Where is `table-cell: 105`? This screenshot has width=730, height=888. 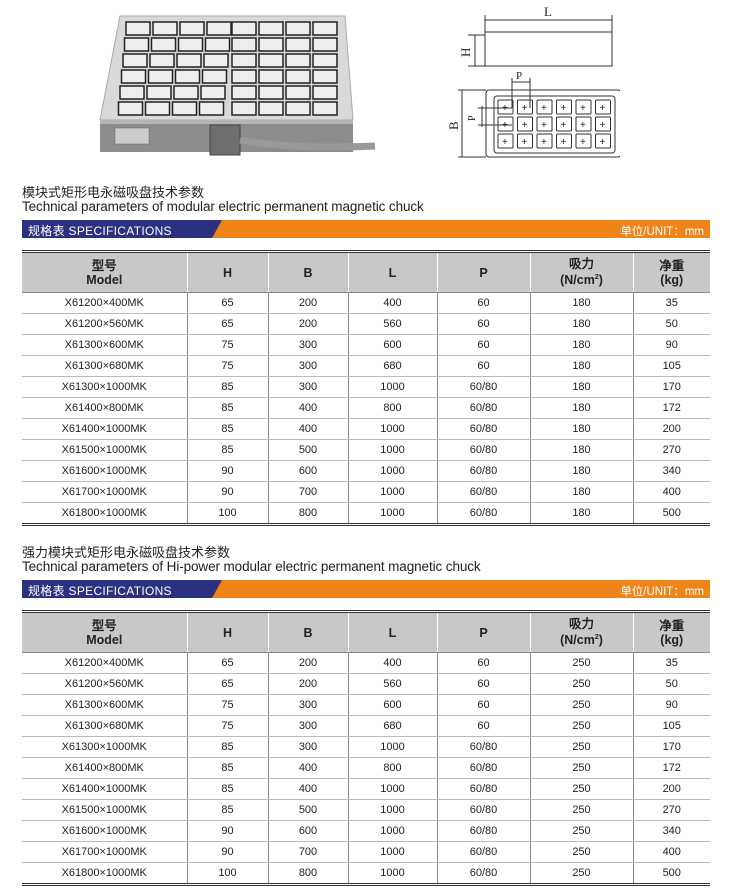
table-cell: 105 is located at coordinates (671, 726).